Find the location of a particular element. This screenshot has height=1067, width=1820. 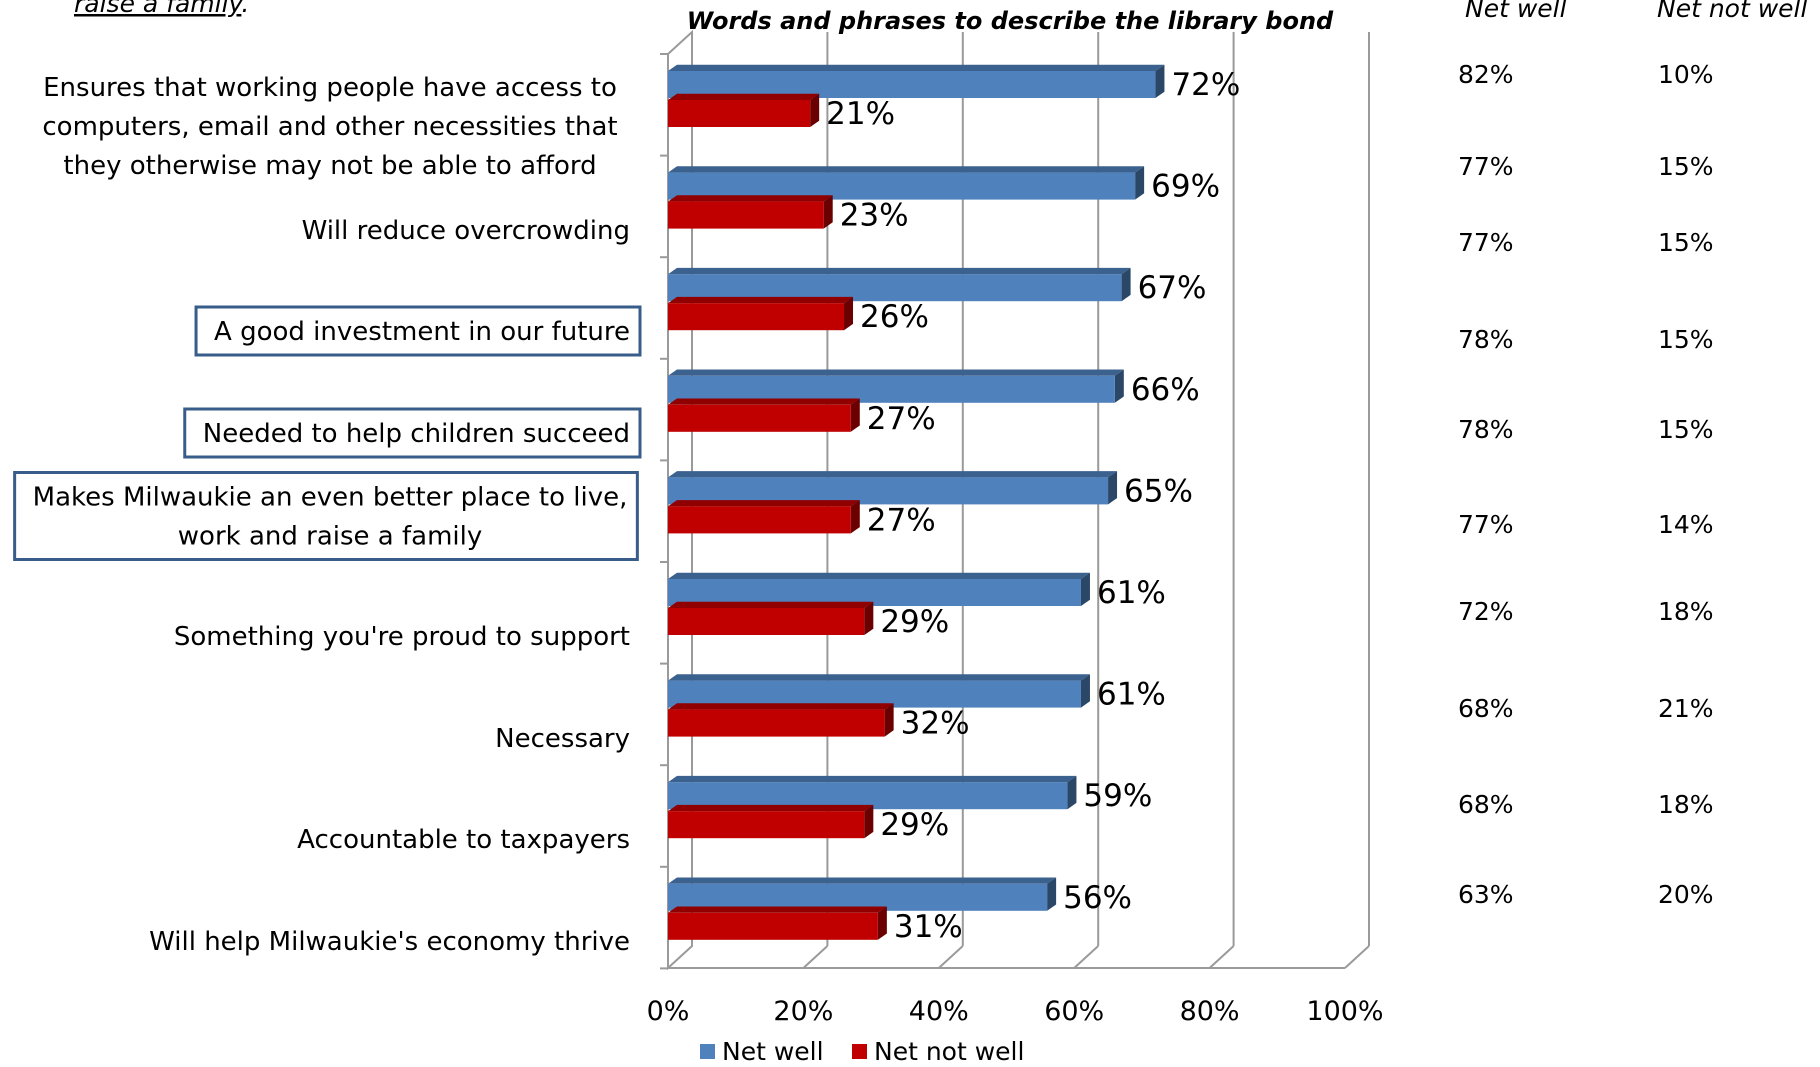

category-label: Necessary is located at coordinates (562, 739).